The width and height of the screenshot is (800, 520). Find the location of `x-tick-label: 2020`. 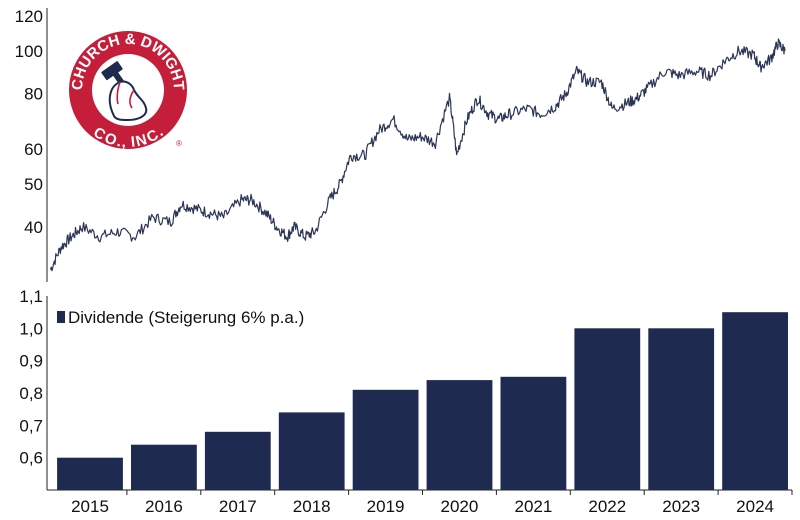

x-tick-label: 2020 is located at coordinates (459, 506).